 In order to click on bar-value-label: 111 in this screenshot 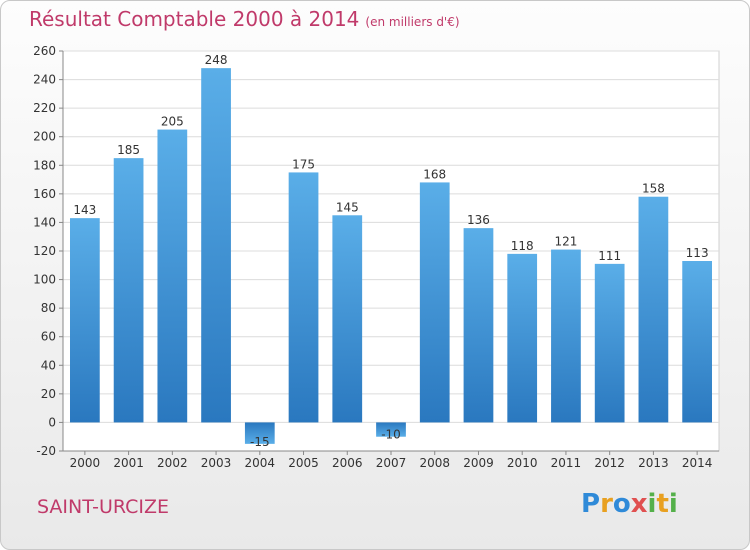, I will do `click(609, 256)`.